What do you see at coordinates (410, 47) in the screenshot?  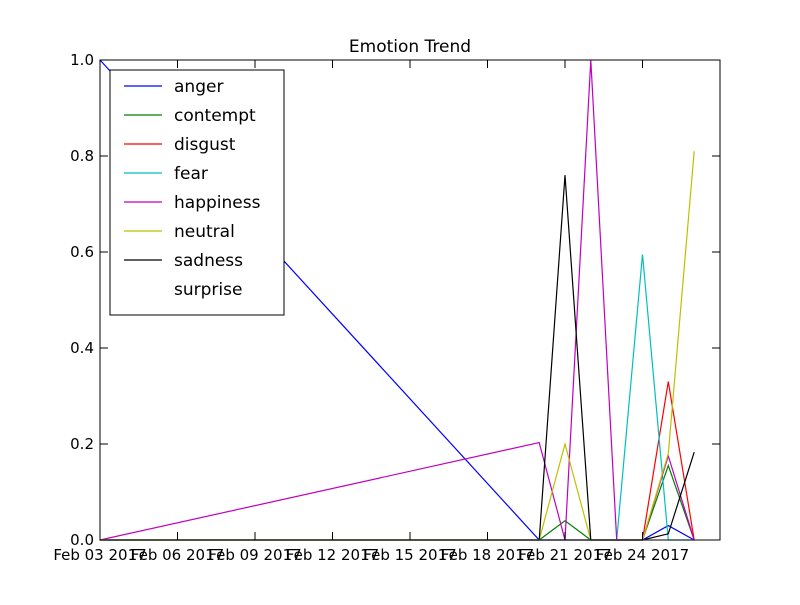 I see `chart-title: Emotion Trend` at bounding box center [410, 47].